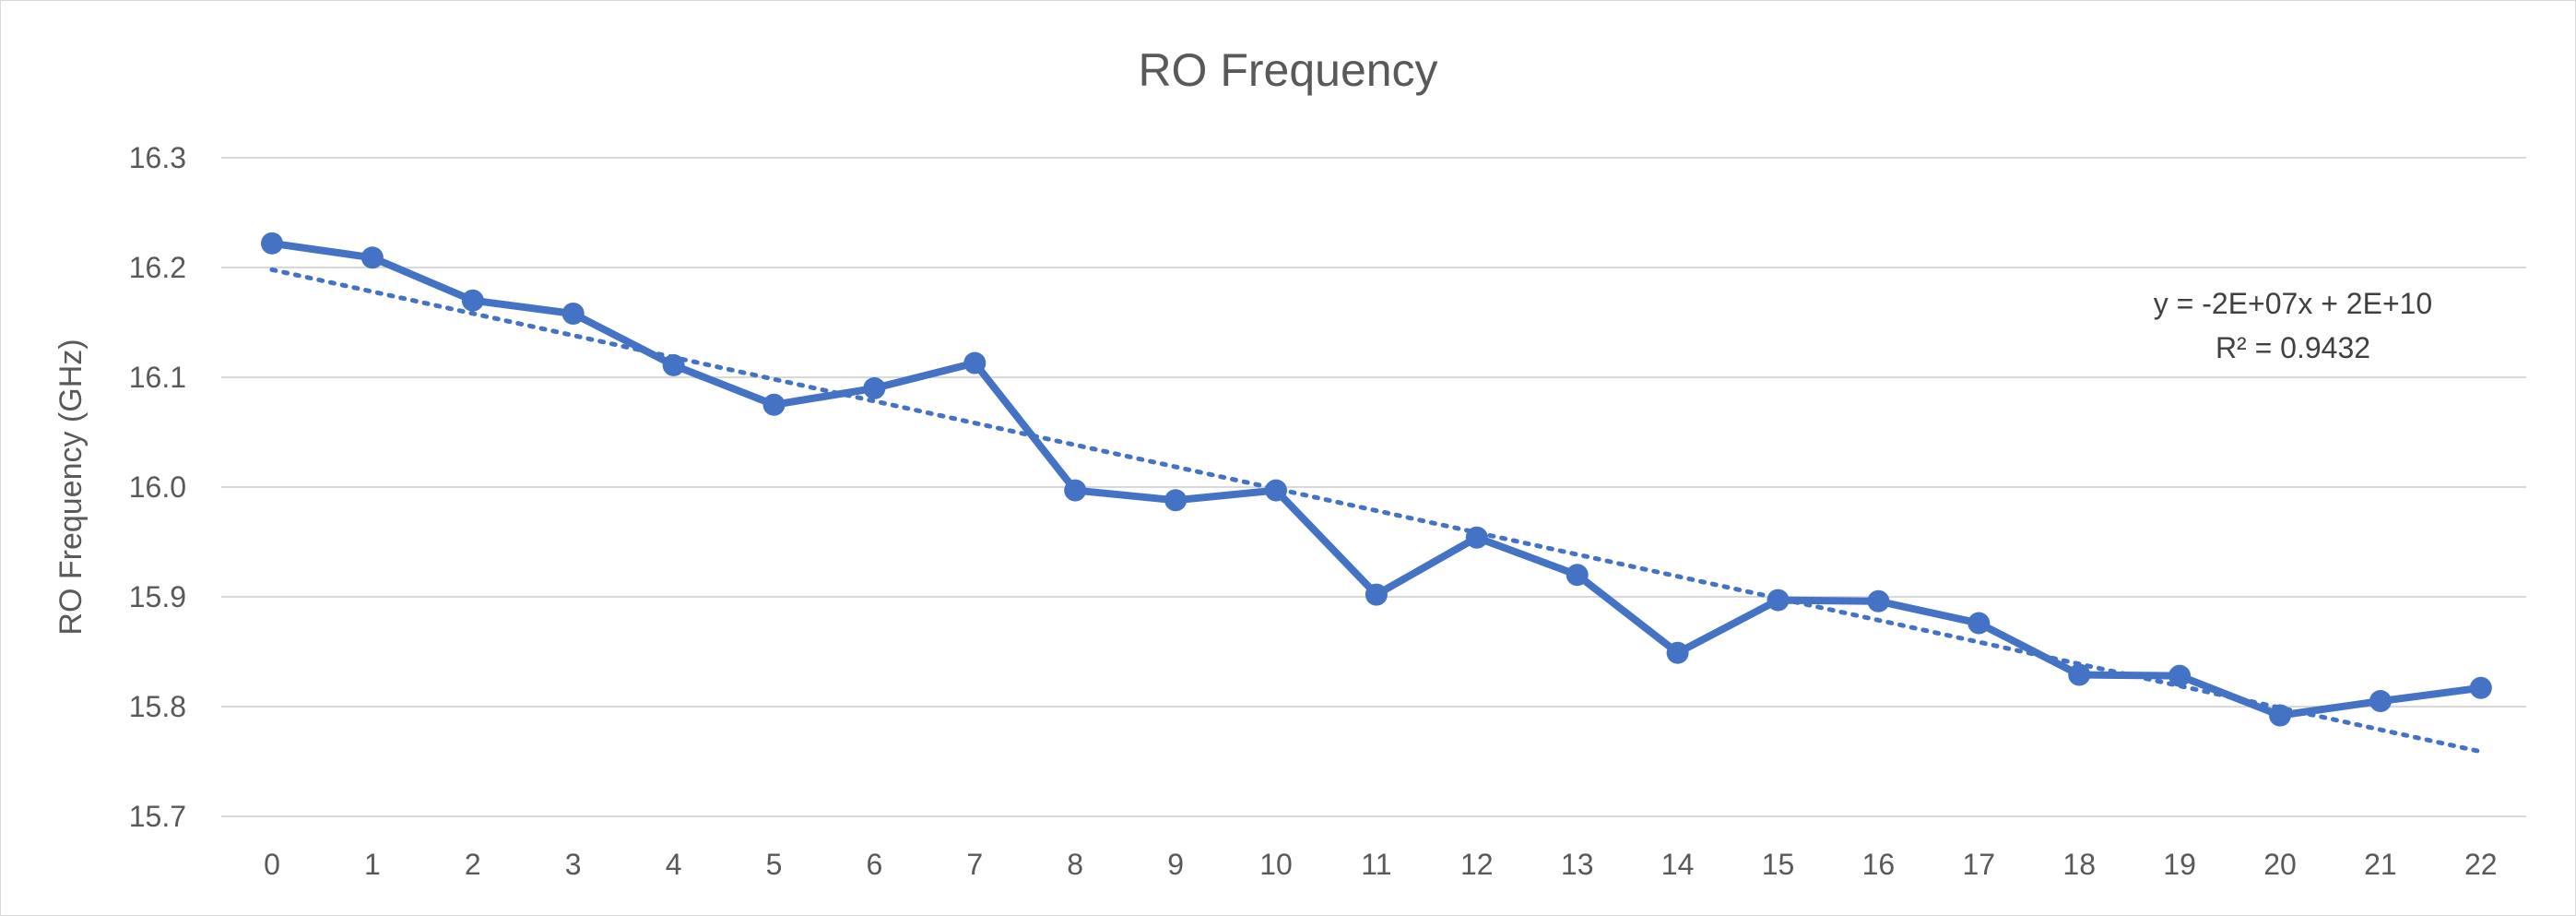  Describe the element at coordinates (2079, 865) in the screenshot. I see `x-tick-label: 18` at that location.